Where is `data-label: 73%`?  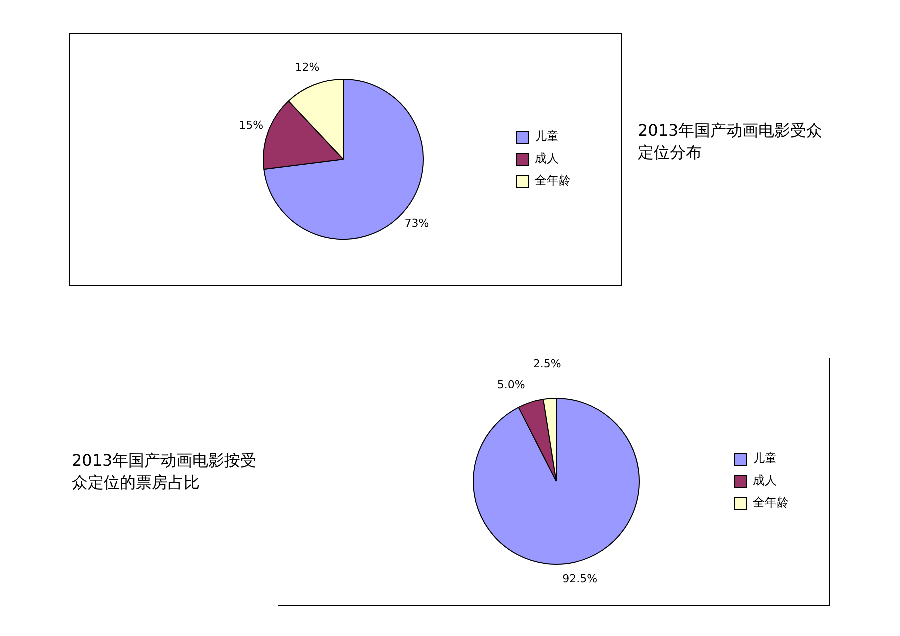 data-label: 73% is located at coordinates (417, 223).